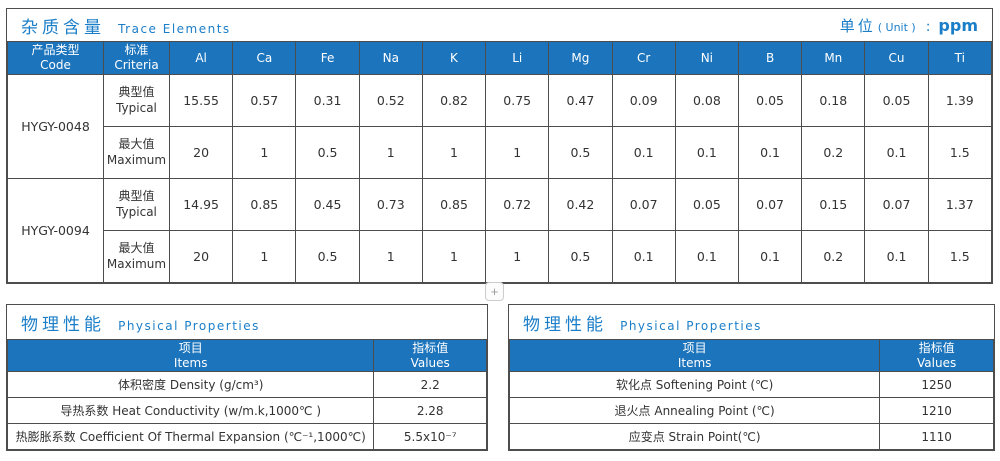  I want to click on col-header-element: Cr, so click(643, 58).